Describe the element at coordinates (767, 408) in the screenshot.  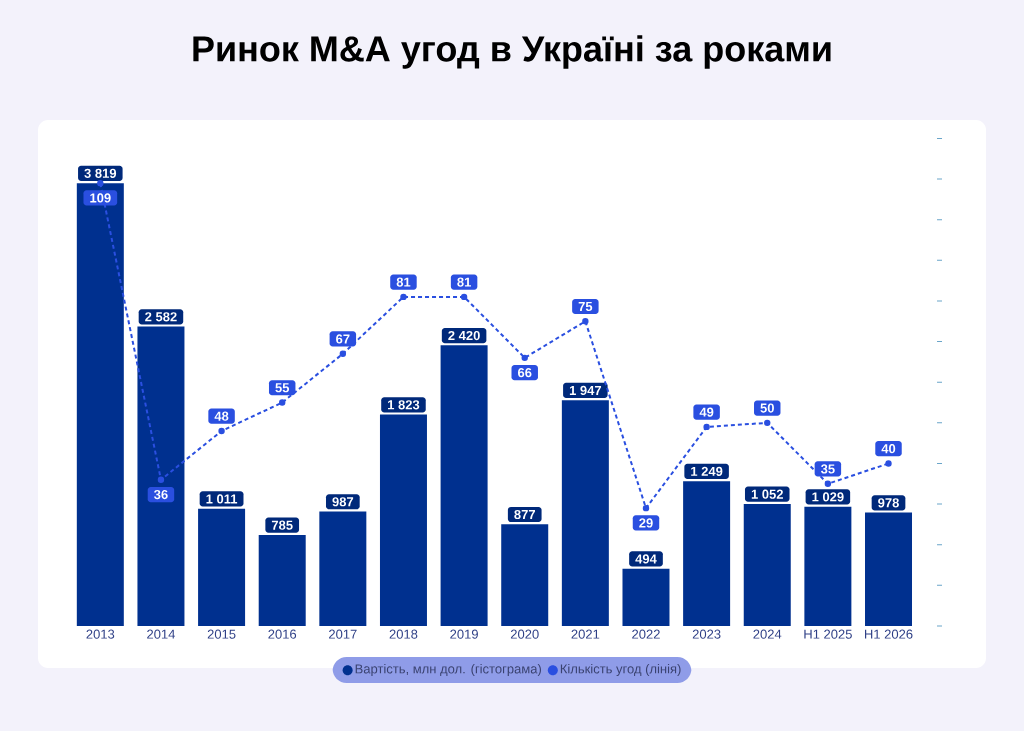
I see `data-label: 50` at that location.